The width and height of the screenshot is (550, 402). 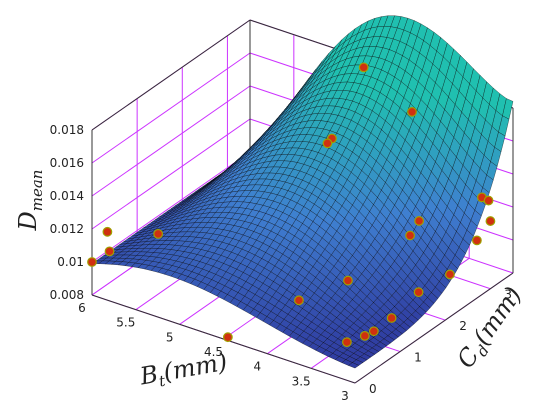 What do you see at coordinates (463, 326) in the screenshot?
I see `y-tick-label: 2` at bounding box center [463, 326].